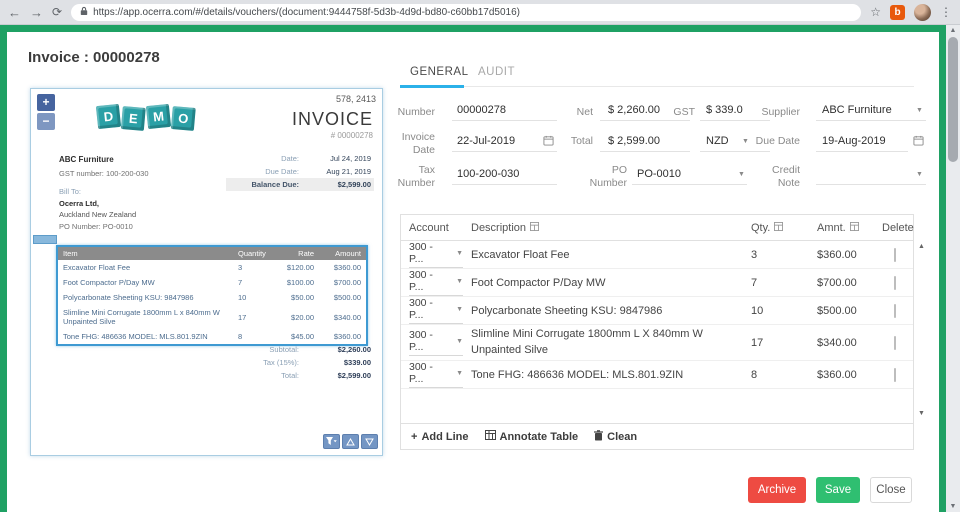 The width and height of the screenshot is (960, 512). What do you see at coordinates (45, 239) in the screenshot?
I see `annotation-marker` at bounding box center [45, 239].